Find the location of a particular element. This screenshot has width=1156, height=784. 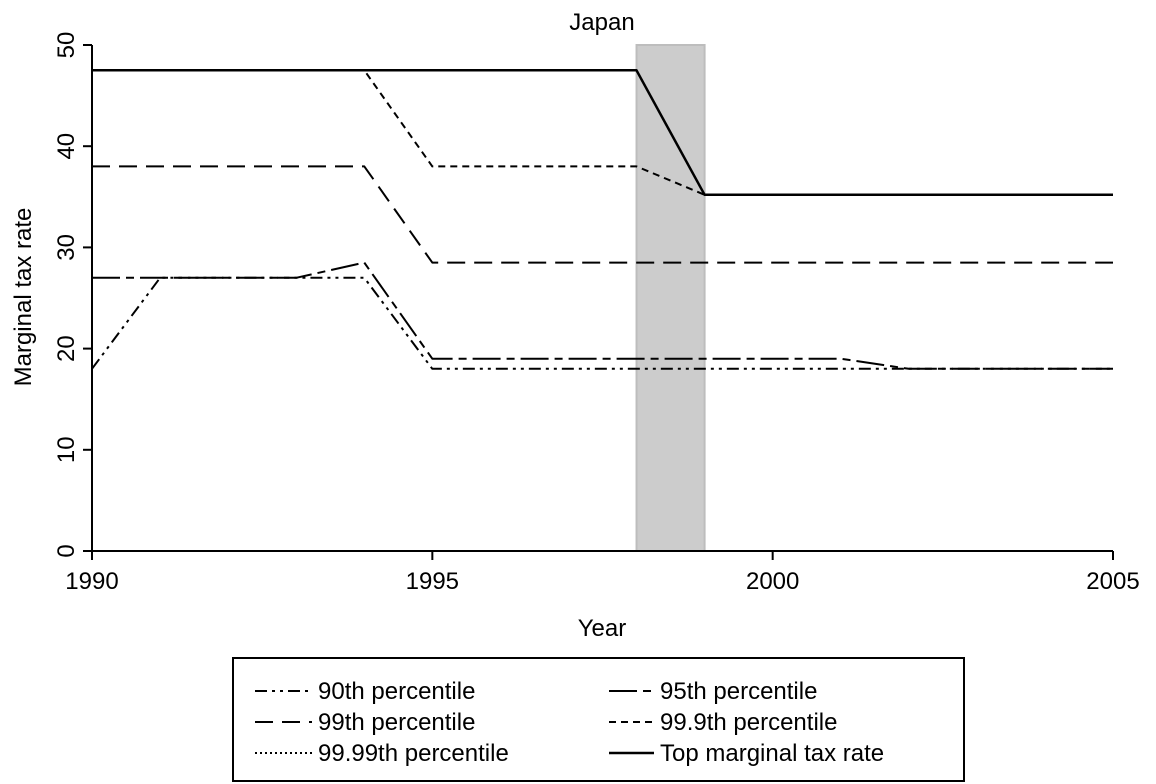

legend-box is located at coordinates (598, 719).